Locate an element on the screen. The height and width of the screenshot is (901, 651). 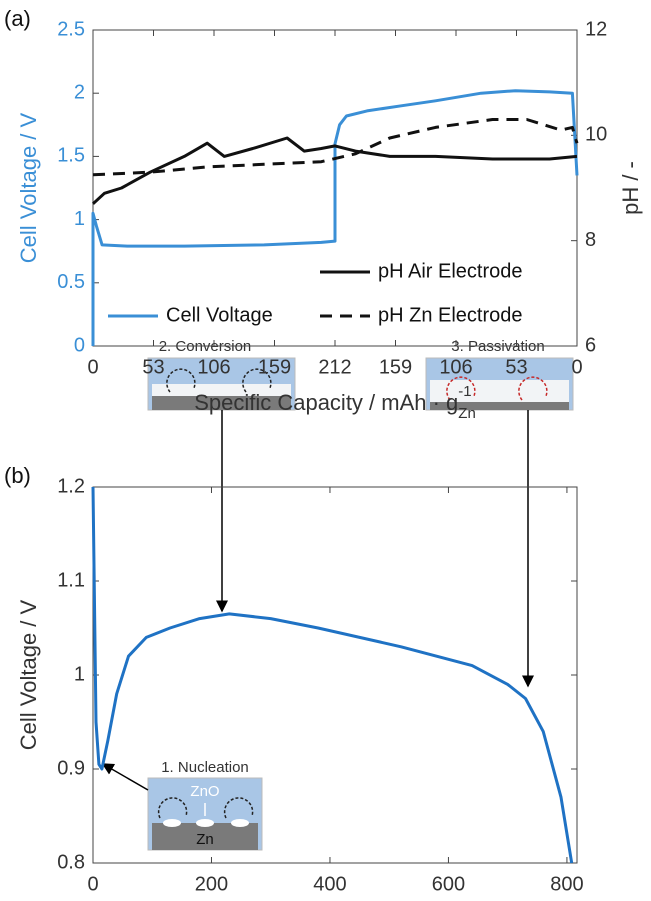
x-axis-label-sub: Zn is located at coordinates (467, 413).